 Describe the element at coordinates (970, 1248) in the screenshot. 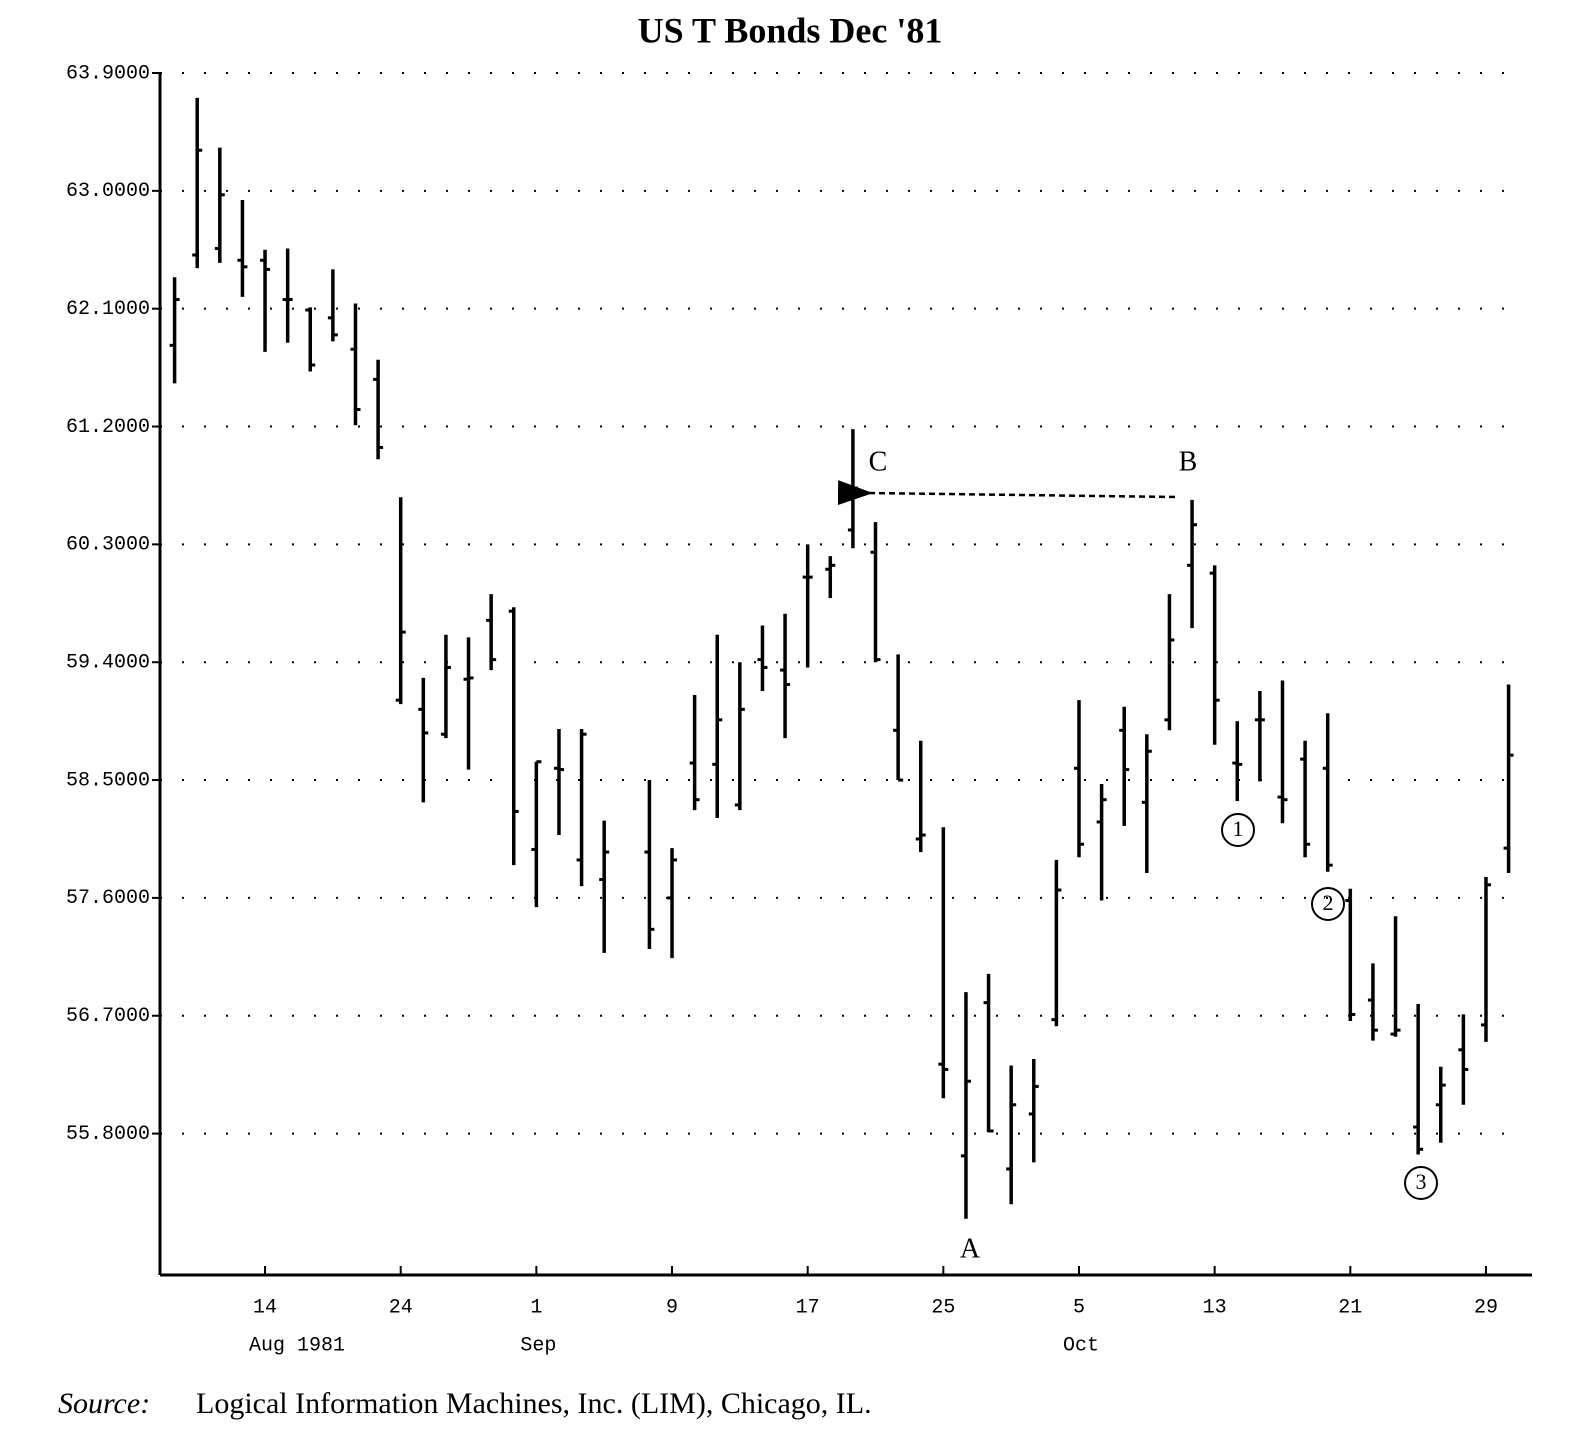

I see `annotation: A` at that location.